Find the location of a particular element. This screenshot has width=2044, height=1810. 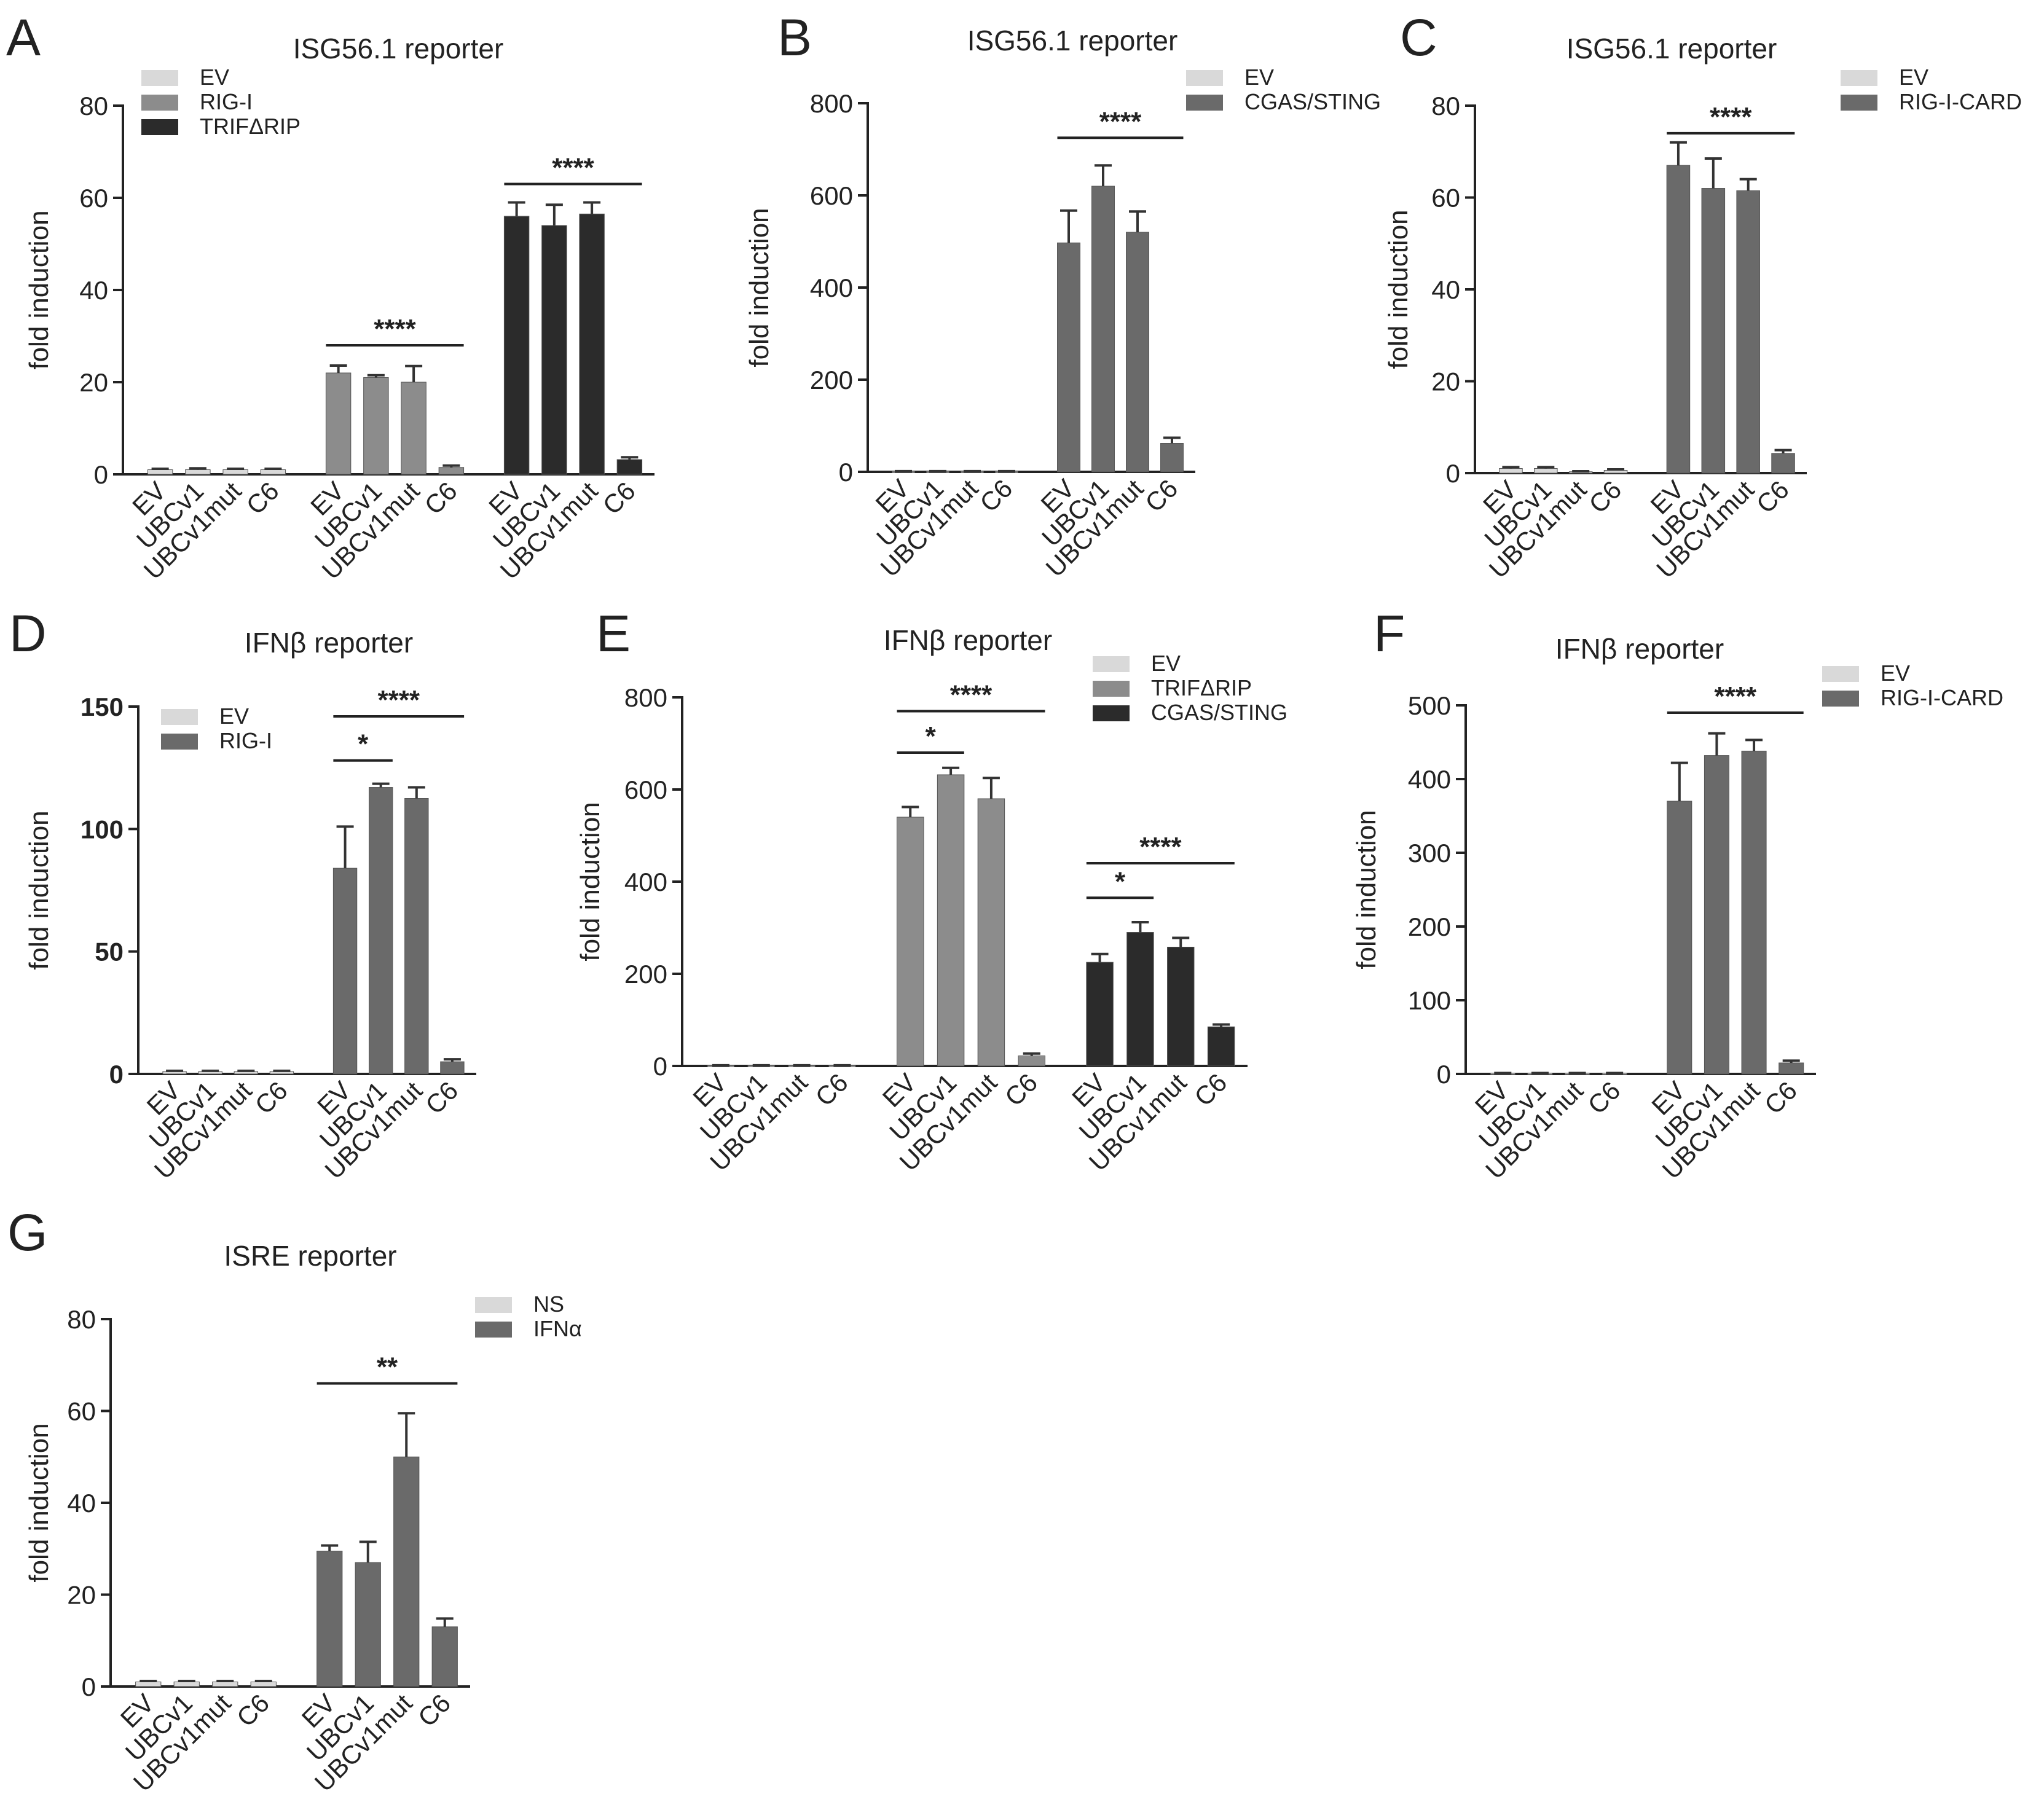

y-tick-label: 200 is located at coordinates (645, 974).